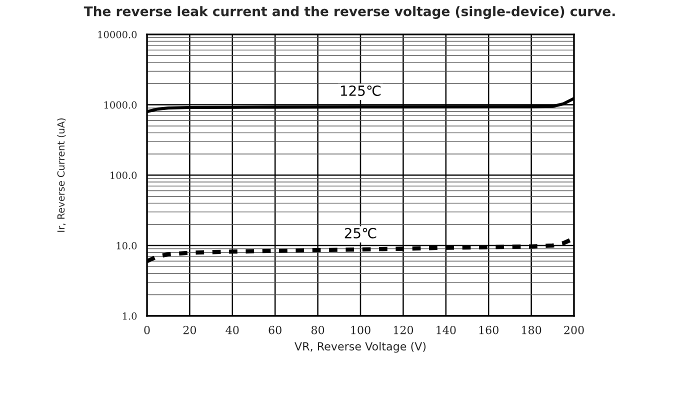 Image resolution: width=700 pixels, height=405 pixels. I want to click on y-tick-label: 100.0, so click(123, 175).